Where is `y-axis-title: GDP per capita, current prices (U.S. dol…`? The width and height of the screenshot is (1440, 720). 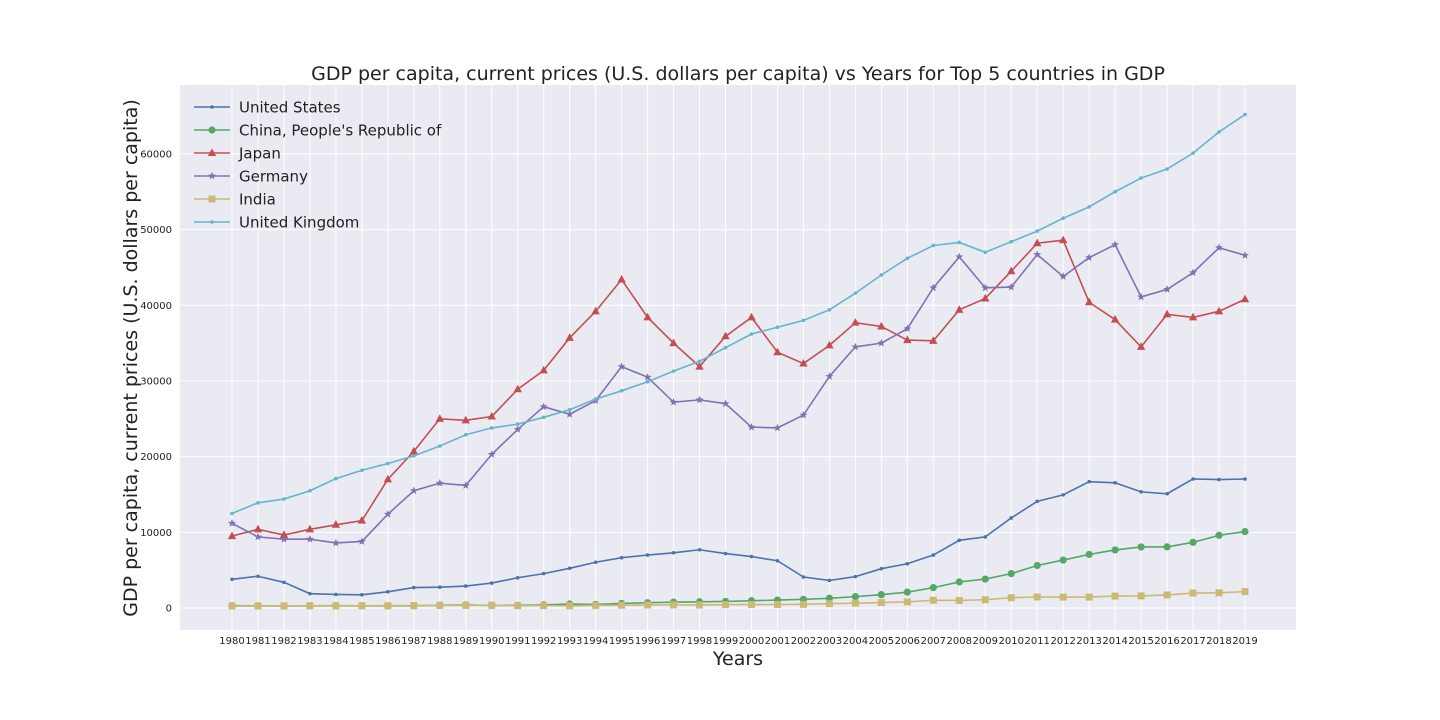 y-axis-title: GDP per capita, current prices (U.S. dol… is located at coordinates (131, 358).